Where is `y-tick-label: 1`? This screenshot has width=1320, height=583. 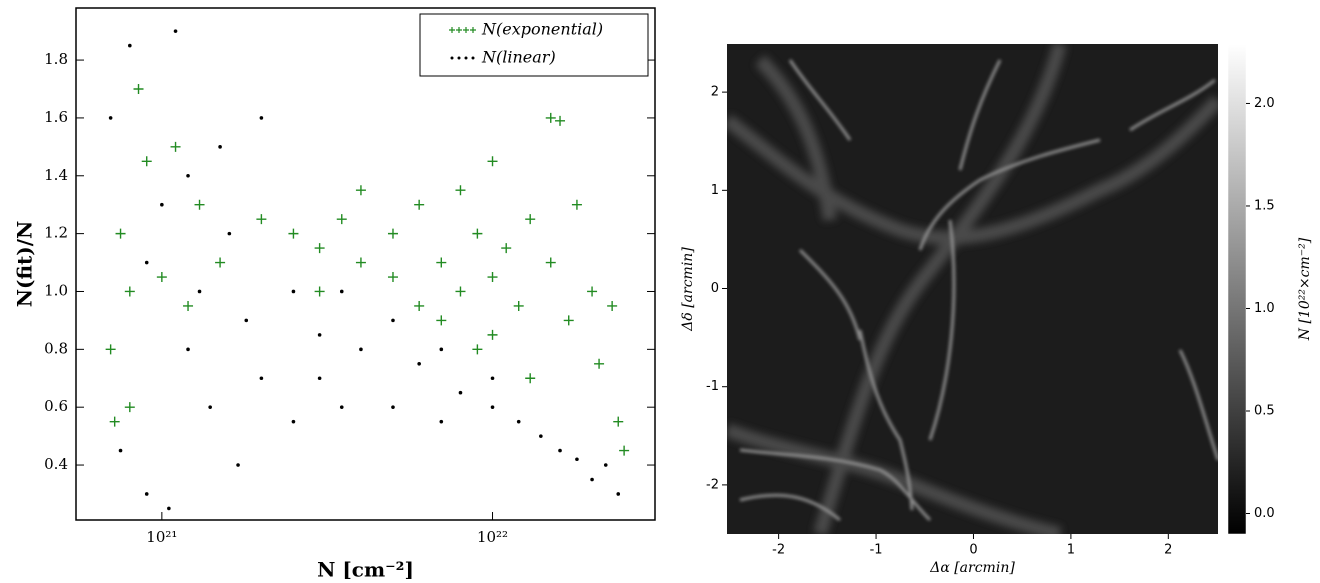 y-tick-label: 1 is located at coordinates (715, 190).